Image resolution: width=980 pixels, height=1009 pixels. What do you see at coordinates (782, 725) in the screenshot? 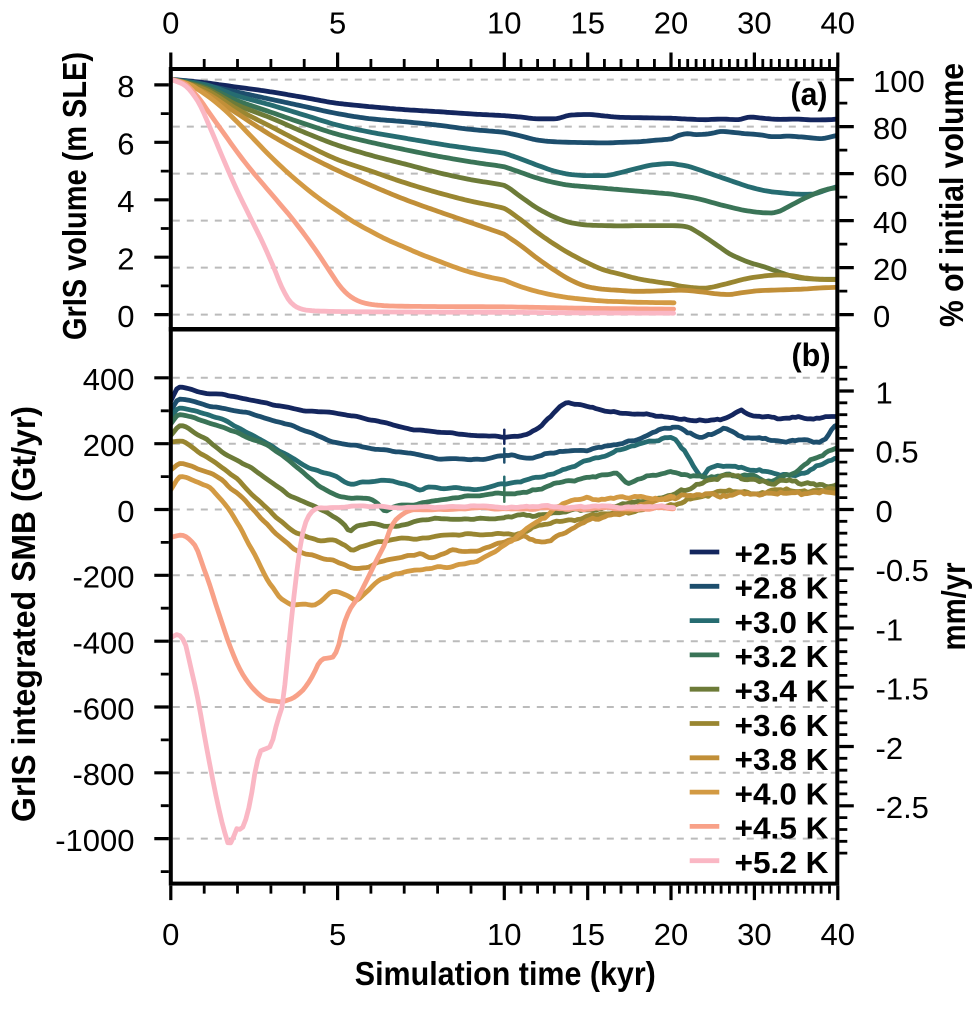
I see `svg-text: +3.6 K` at bounding box center [782, 725].